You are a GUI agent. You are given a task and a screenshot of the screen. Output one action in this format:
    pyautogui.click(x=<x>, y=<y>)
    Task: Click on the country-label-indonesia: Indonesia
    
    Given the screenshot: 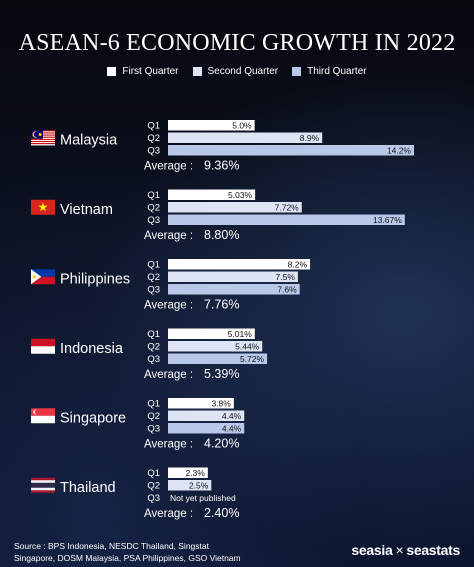 What is the action you would take?
    pyautogui.click(x=92, y=349)
    